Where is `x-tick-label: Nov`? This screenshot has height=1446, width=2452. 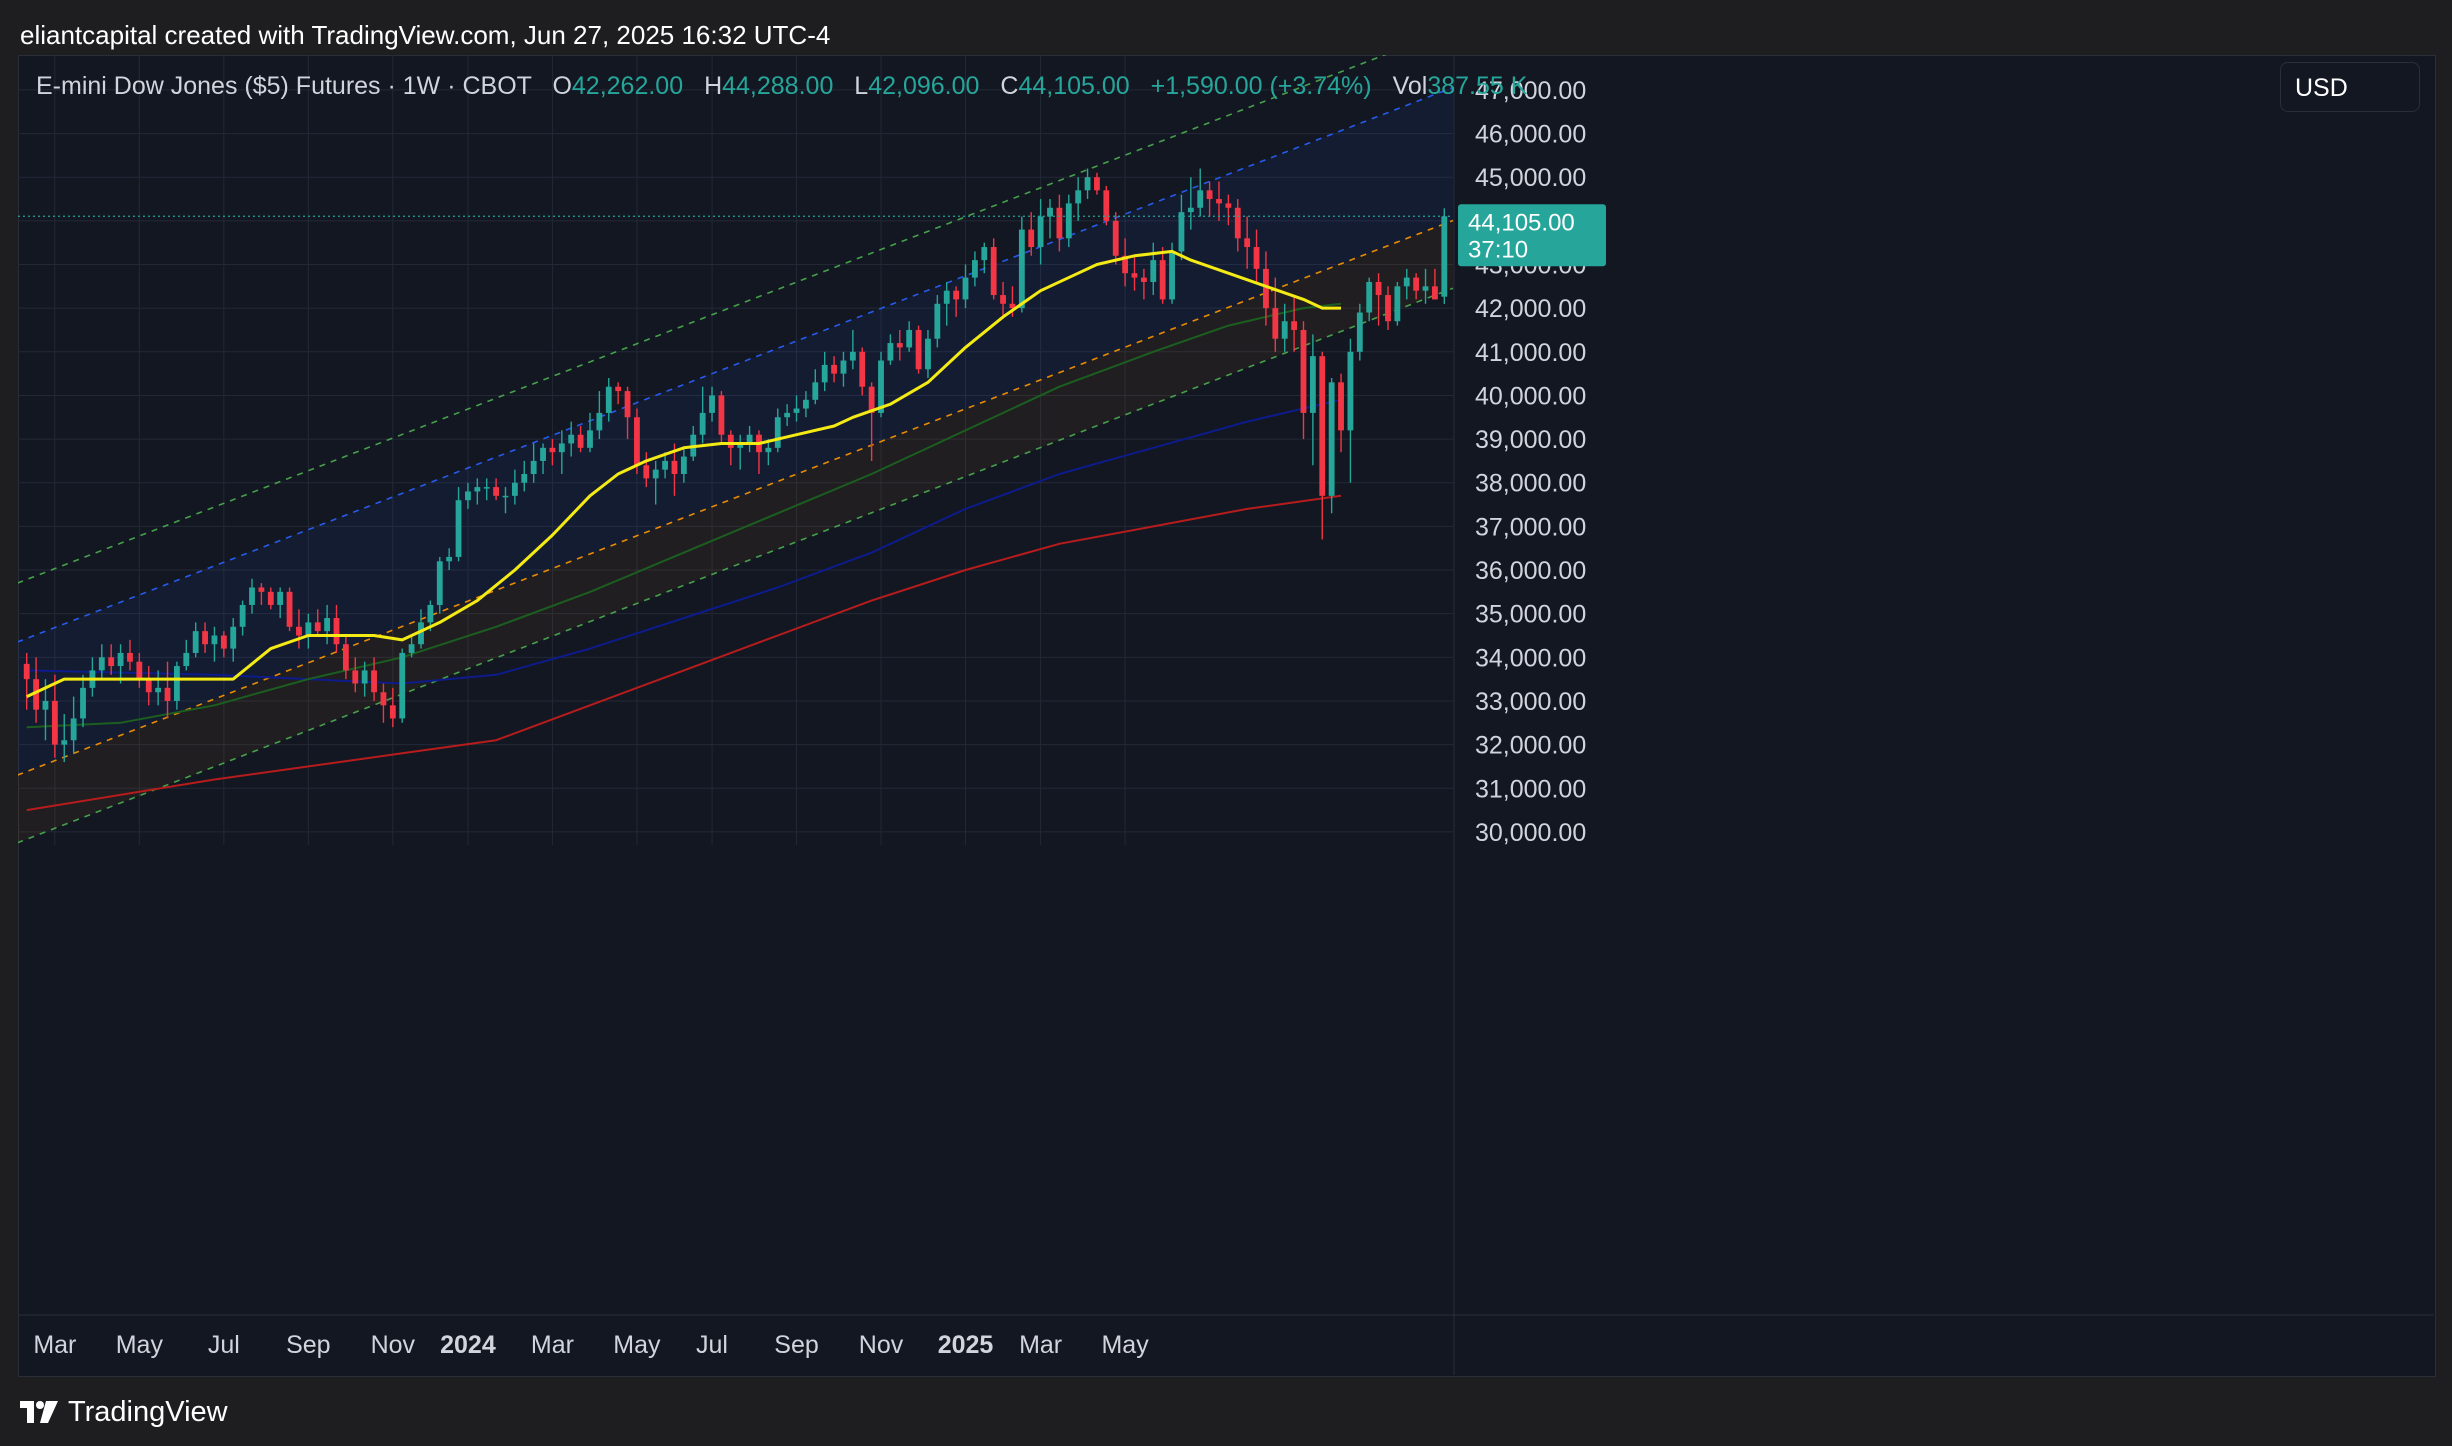 x-tick-label: Nov is located at coordinates (393, 1345).